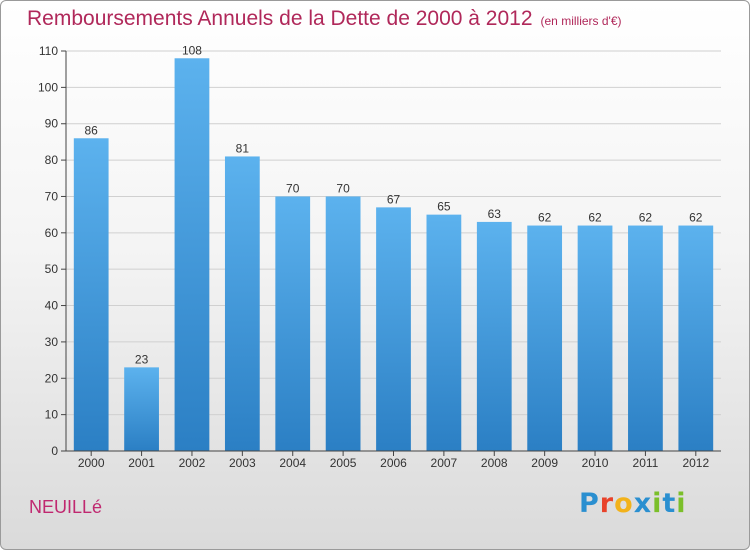  Describe the element at coordinates (48, 87) in the screenshot. I see `y-tick-label: 100` at that location.